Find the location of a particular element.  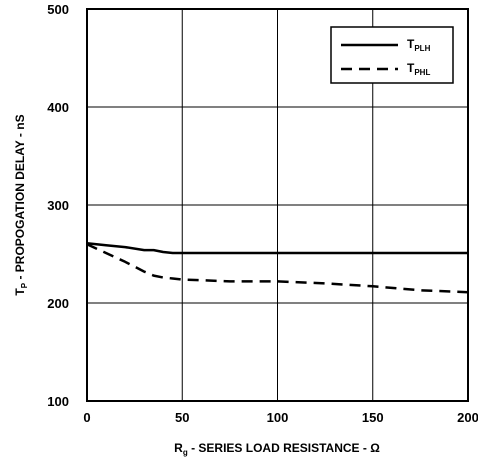

y-tick-labels: 100 200 300 400 500 is located at coordinates (58, 205).